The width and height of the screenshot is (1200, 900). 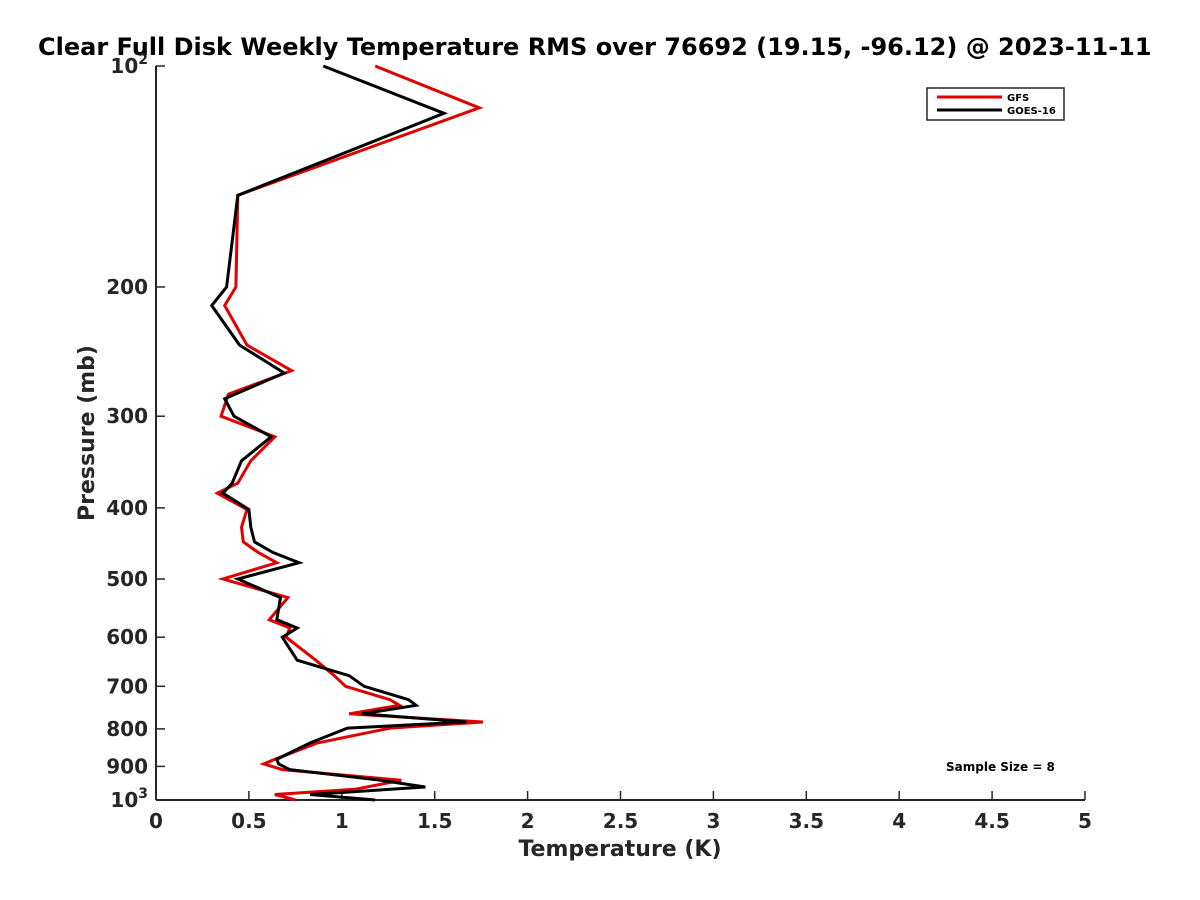 What do you see at coordinates (87, 433) in the screenshot?
I see `y-axis-label: Pressure (mb)` at bounding box center [87, 433].